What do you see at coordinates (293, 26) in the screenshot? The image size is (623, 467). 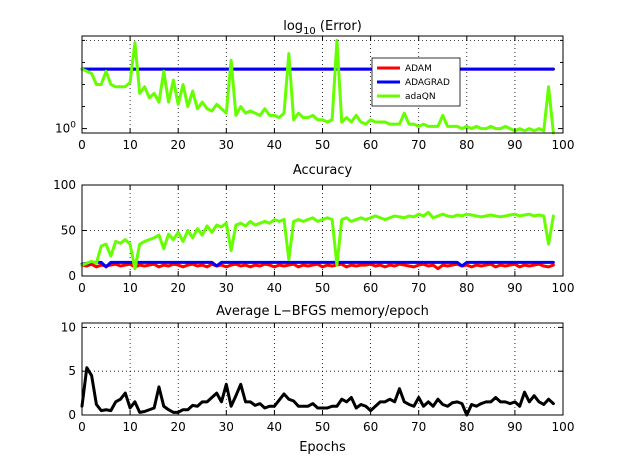 I see `chart-title-base: log` at bounding box center [293, 26].